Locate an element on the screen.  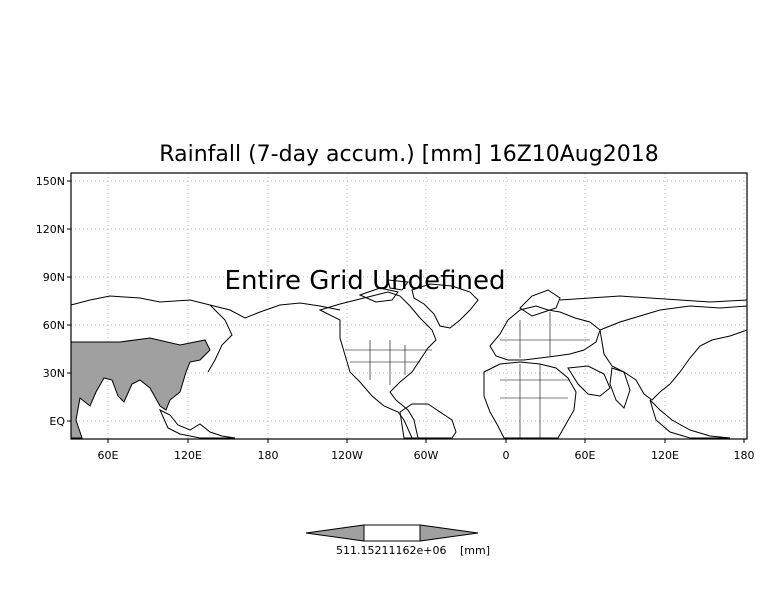
asia-right is located at coordinates (673, 353).